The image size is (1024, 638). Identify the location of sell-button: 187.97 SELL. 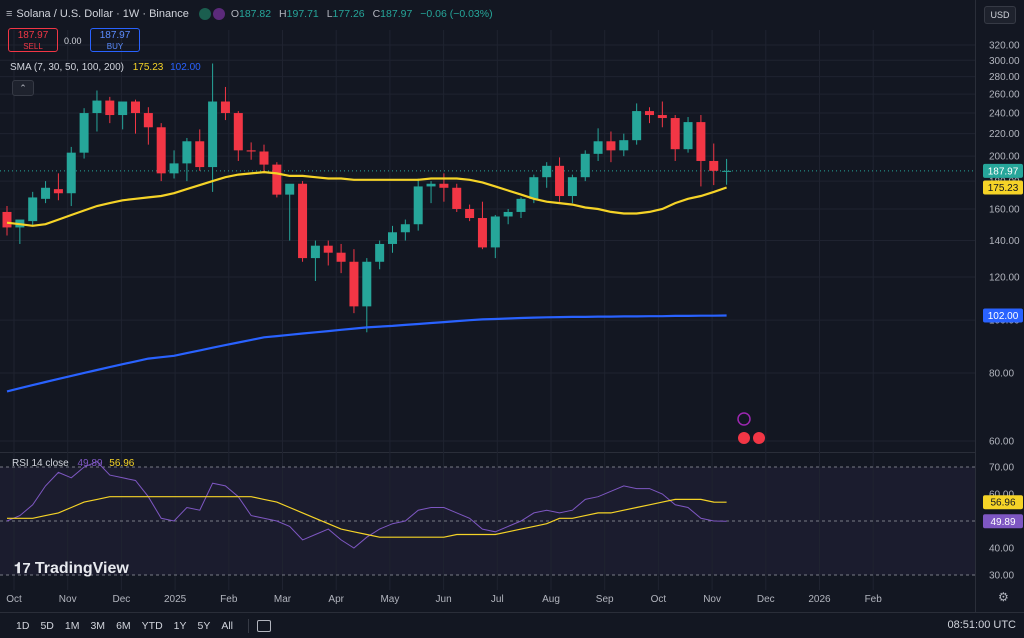
(33, 40).